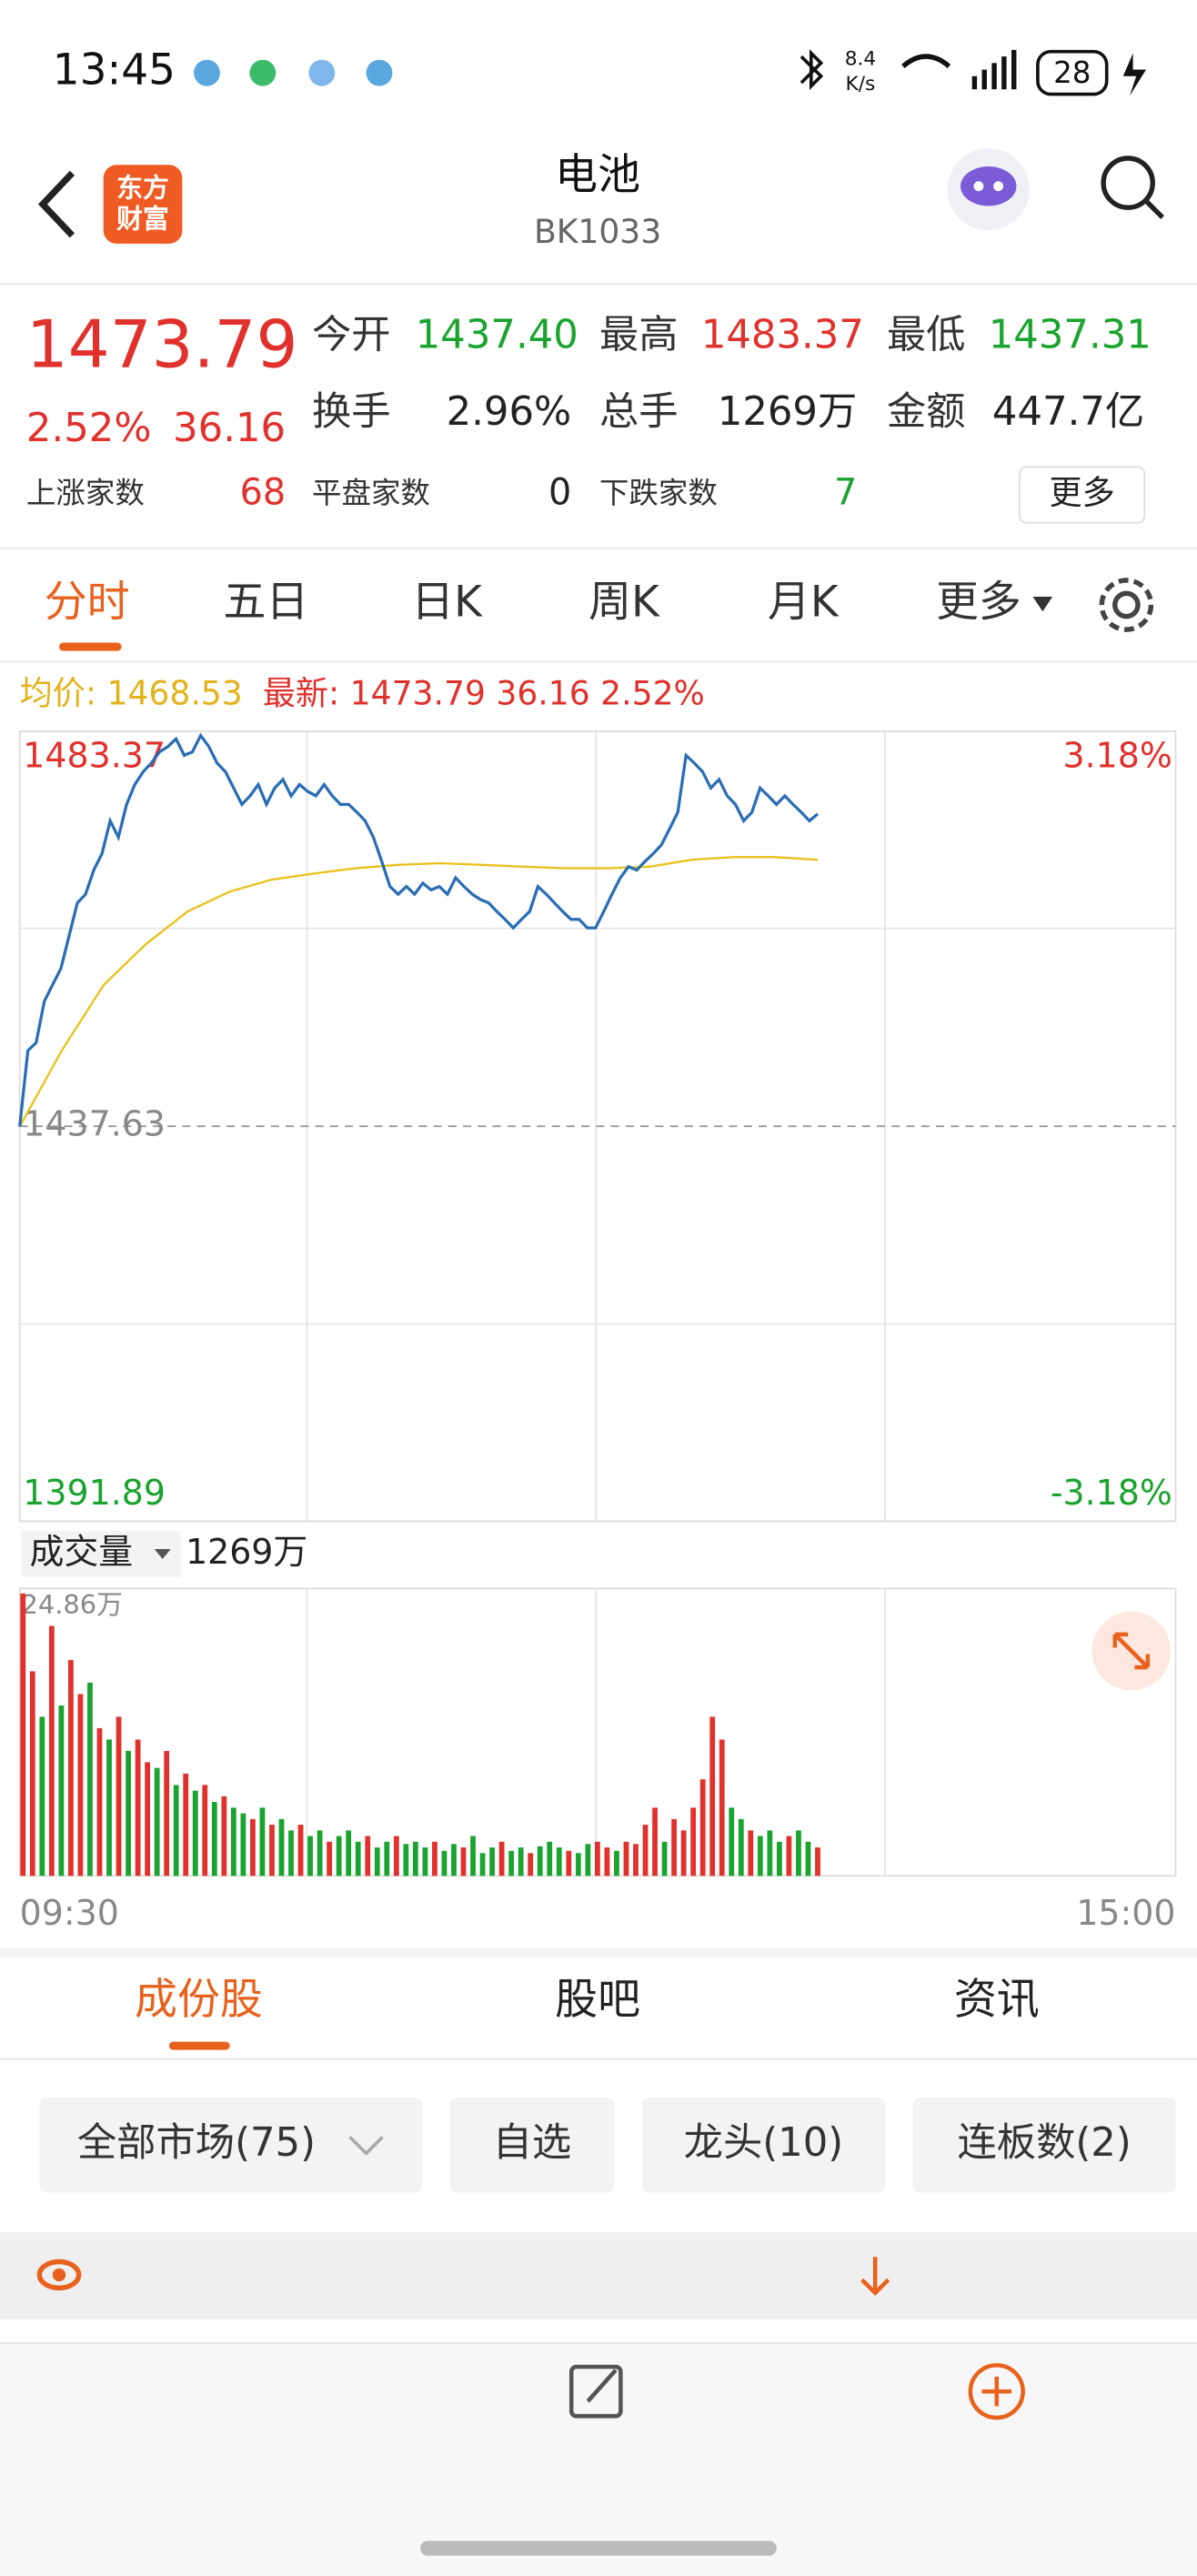  I want to click on logo, so click(143, 204).